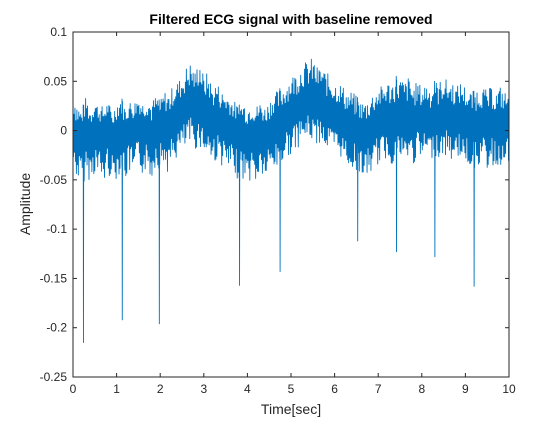 The image size is (560, 425). I want to click on x-tick-label: 10, so click(509, 389).